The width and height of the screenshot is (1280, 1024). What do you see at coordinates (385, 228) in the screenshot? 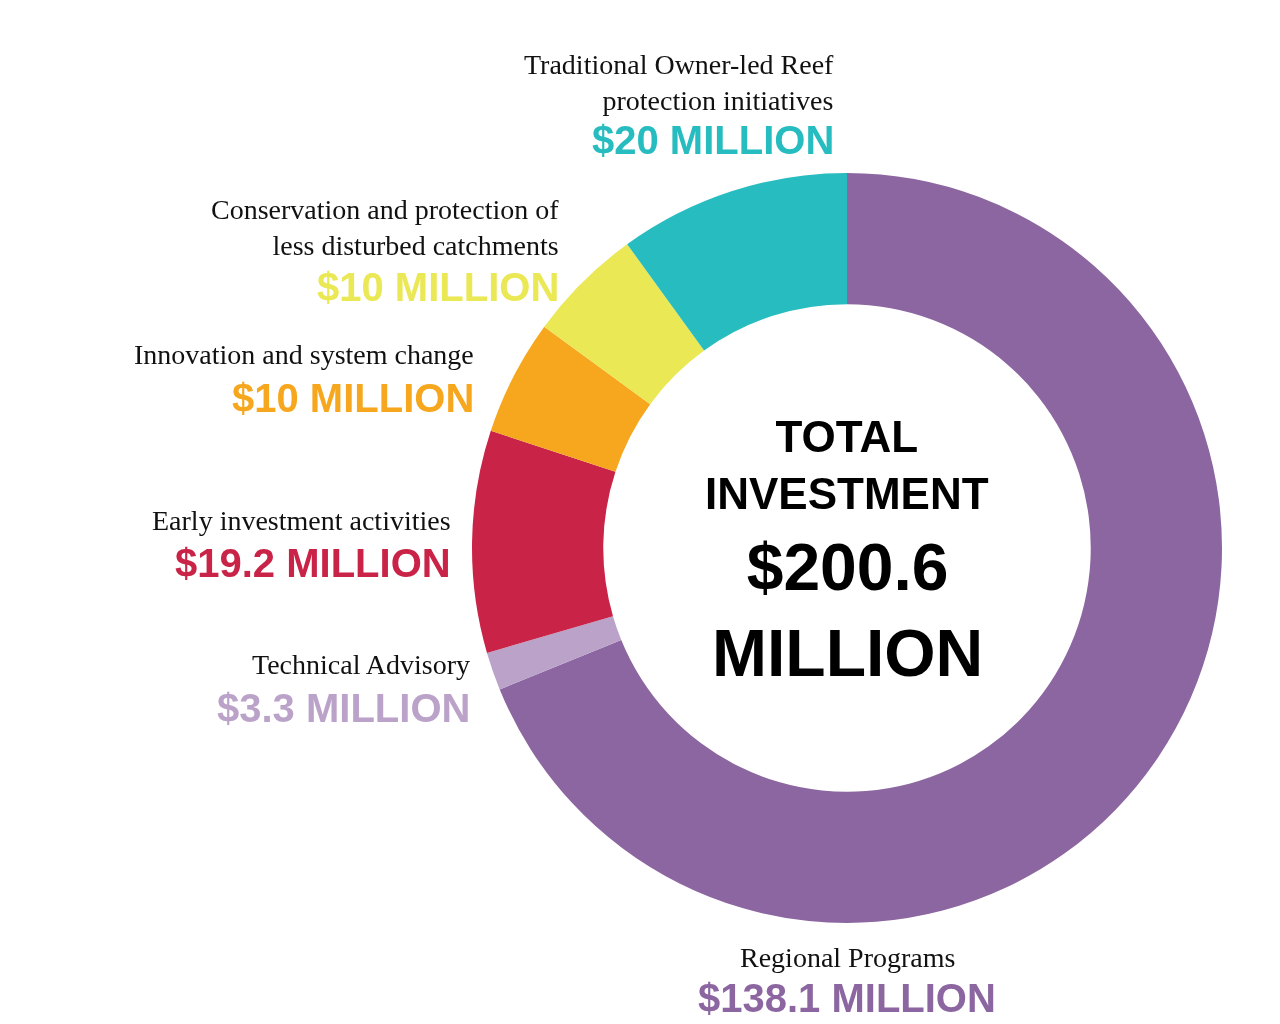
I see `slice-label: Conservation and protection of less disturbed catchments` at bounding box center [385, 228].